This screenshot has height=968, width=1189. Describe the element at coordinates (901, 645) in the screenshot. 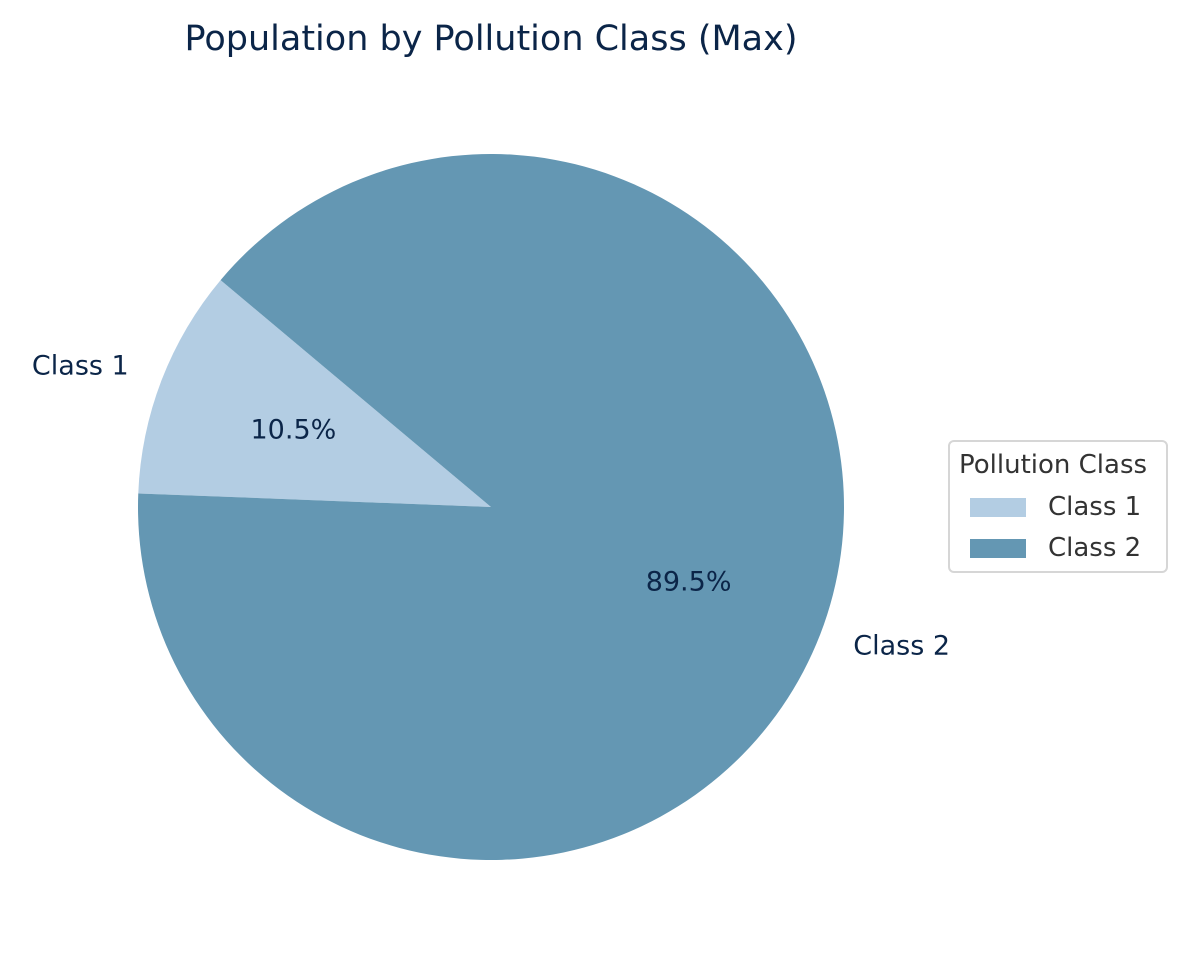

I see `slice-label-class-2: Class 2` at that location.